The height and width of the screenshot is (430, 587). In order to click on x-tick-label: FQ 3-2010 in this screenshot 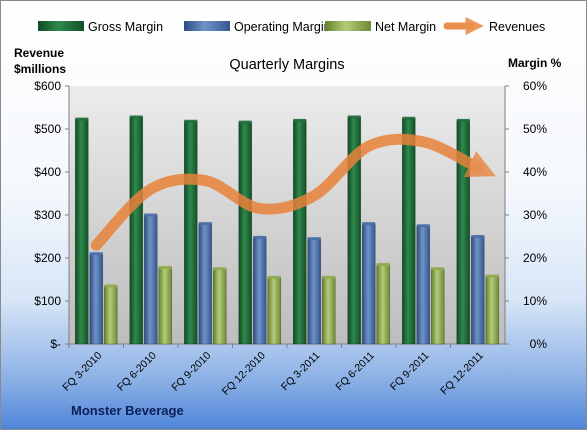, I will do `click(82, 372)`.